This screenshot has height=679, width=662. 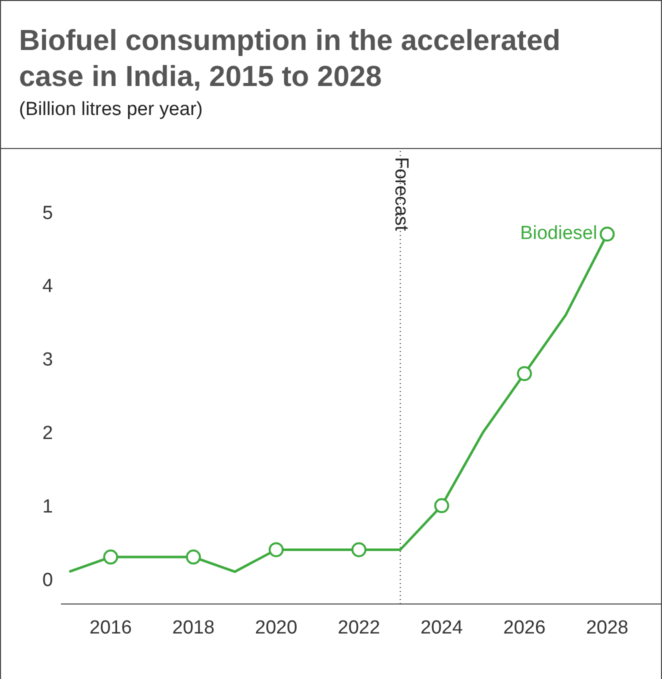 I want to click on x-tick-label: 2022, so click(x=359, y=627).